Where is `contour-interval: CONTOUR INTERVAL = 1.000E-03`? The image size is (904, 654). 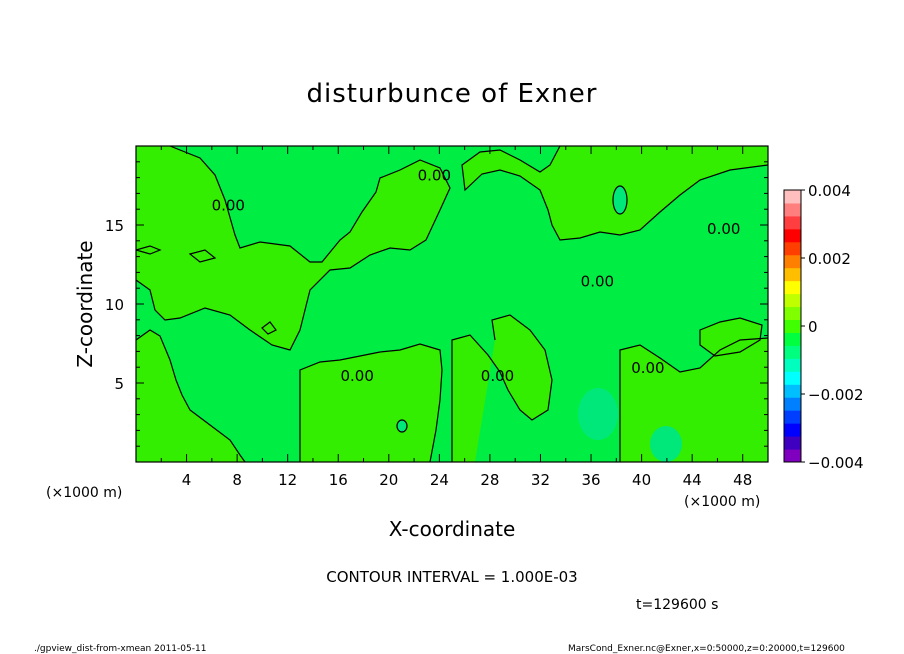 contour-interval: CONTOUR INTERVAL = 1.000E-03 is located at coordinates (451, 577).